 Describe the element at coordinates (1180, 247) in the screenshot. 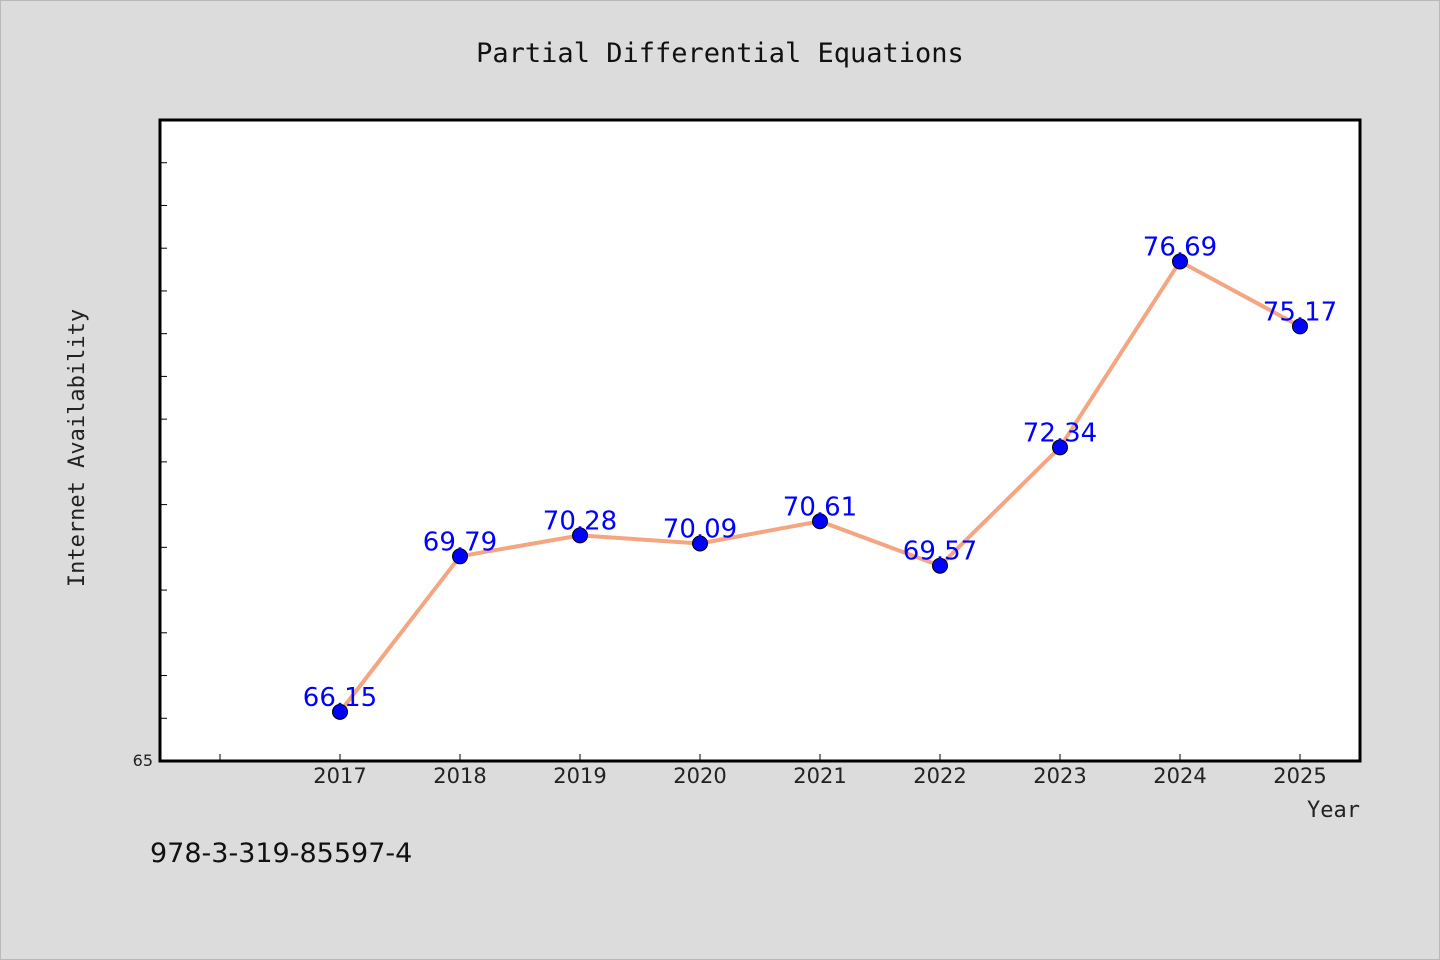

I see `data-label: 76.69` at that location.